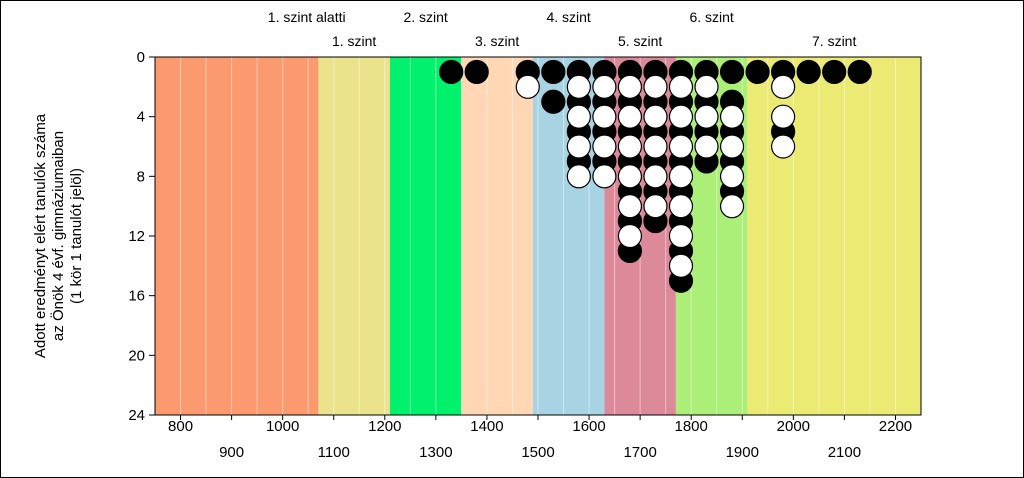 Image resolution: width=1024 pixels, height=478 pixels. I want to click on y-axis-label-line: (1 kör 1 tanulót jelöl), so click(76, 236).